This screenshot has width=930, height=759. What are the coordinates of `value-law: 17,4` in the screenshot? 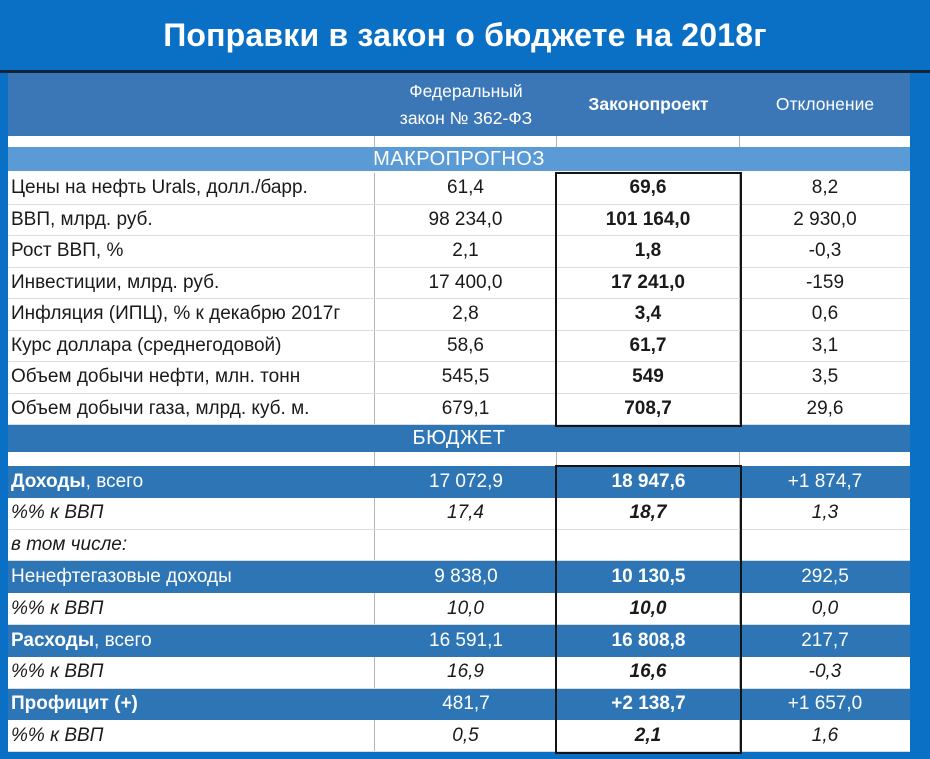 It's located at (466, 513).